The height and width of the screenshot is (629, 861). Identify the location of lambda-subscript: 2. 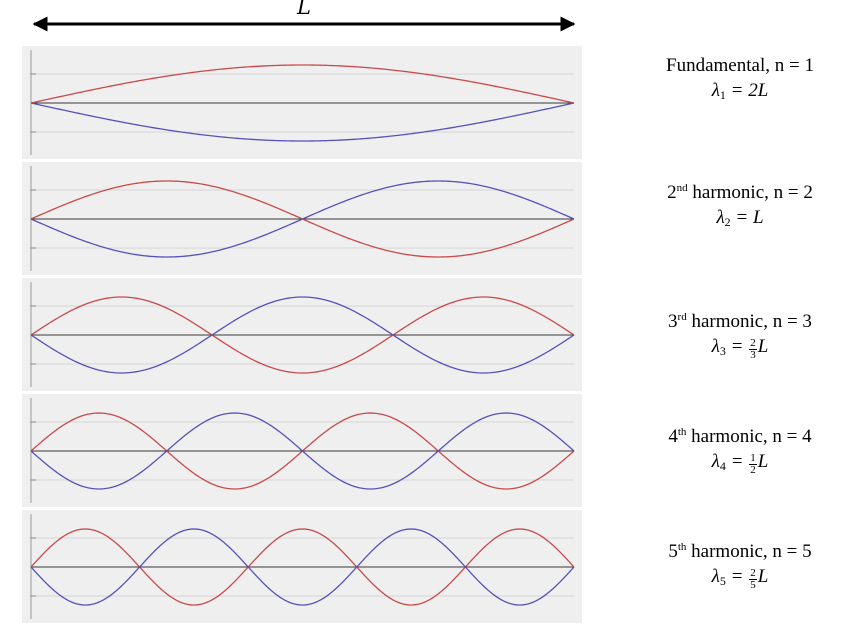
(727, 222).